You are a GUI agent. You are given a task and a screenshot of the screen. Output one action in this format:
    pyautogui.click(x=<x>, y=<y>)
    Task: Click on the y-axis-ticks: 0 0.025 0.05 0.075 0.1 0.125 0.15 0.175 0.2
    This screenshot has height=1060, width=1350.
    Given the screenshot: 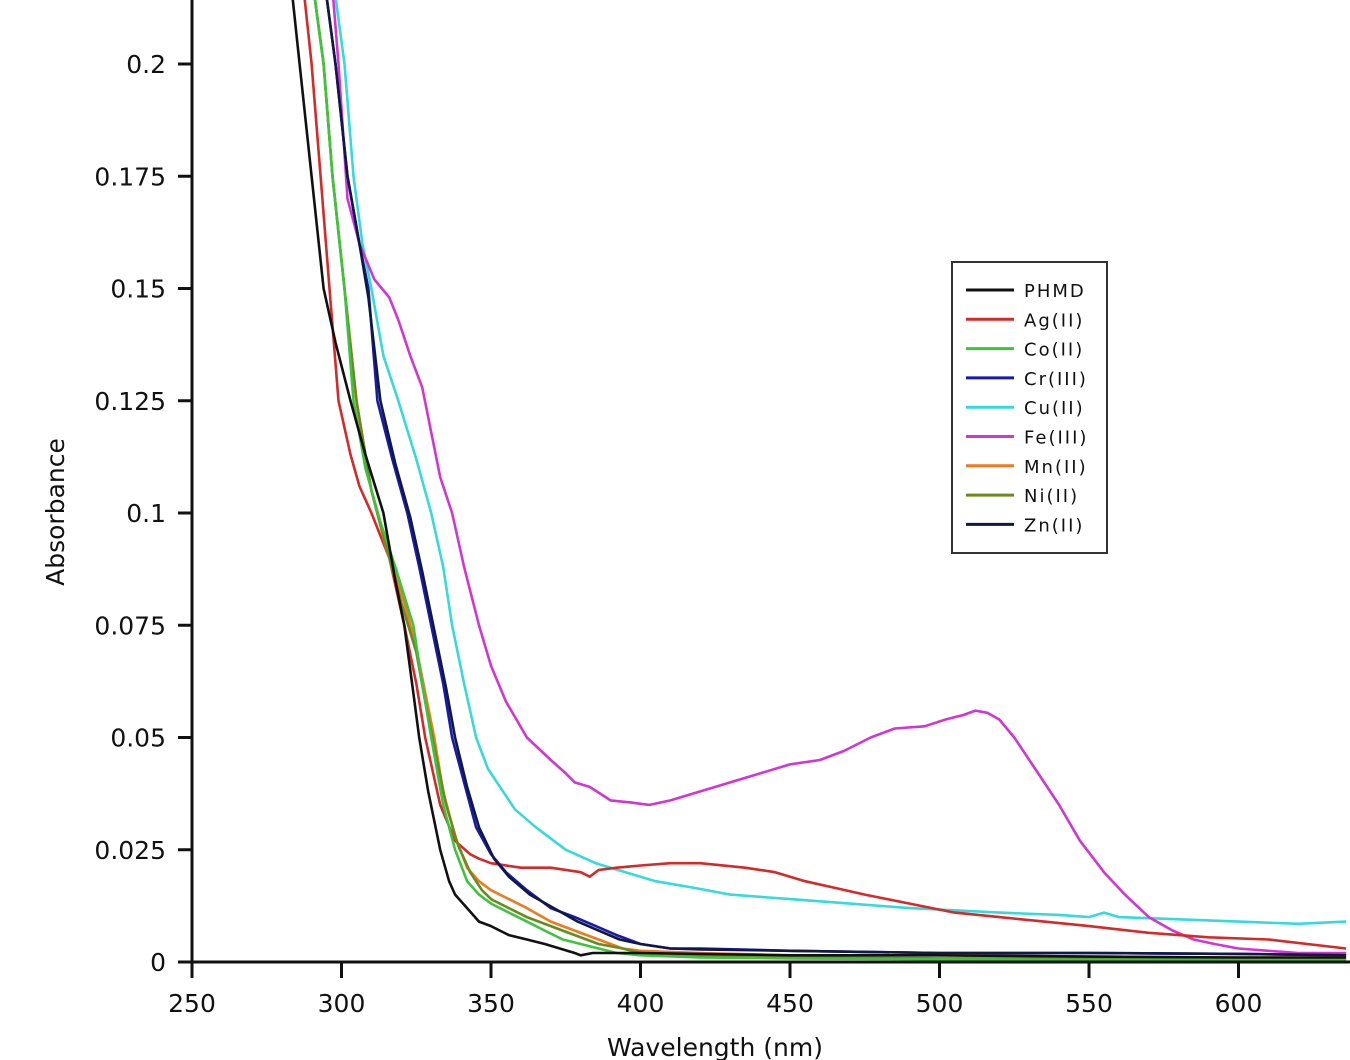 What is the action you would take?
    pyautogui.click(x=143, y=513)
    